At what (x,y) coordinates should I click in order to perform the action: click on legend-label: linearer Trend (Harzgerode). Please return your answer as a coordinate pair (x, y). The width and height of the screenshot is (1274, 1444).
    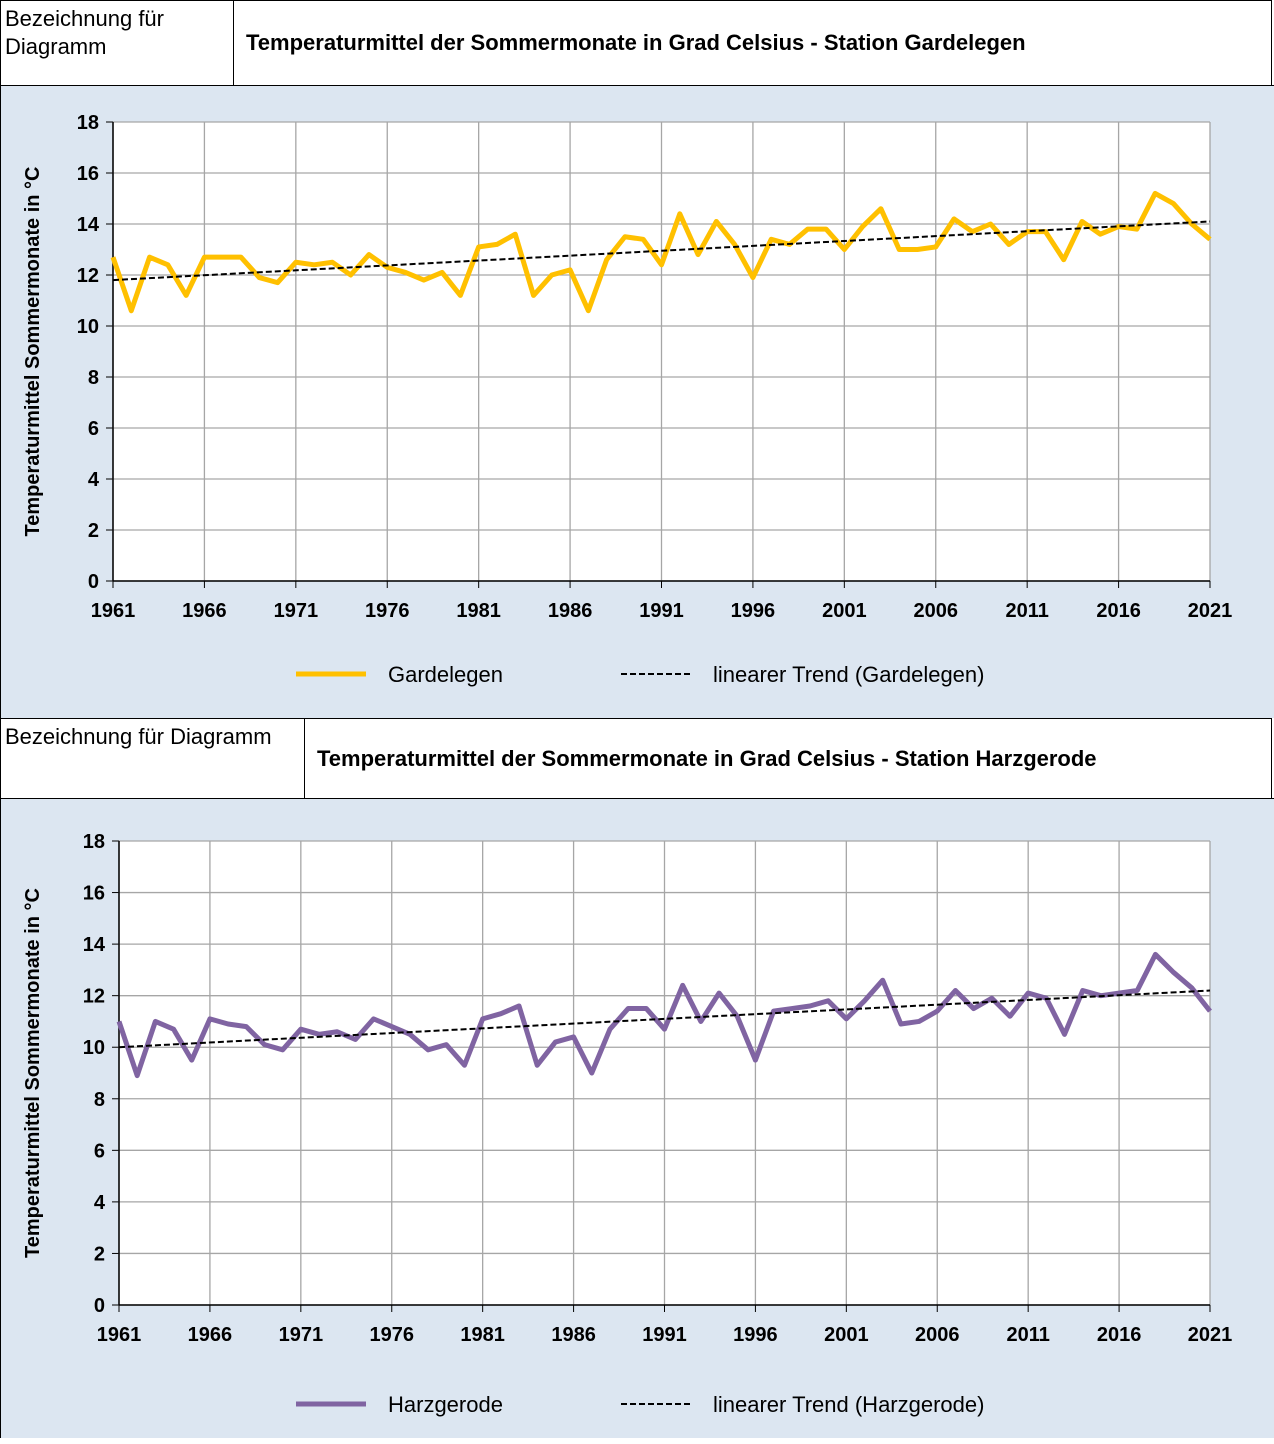
    Looking at the image, I should click on (848, 1404).